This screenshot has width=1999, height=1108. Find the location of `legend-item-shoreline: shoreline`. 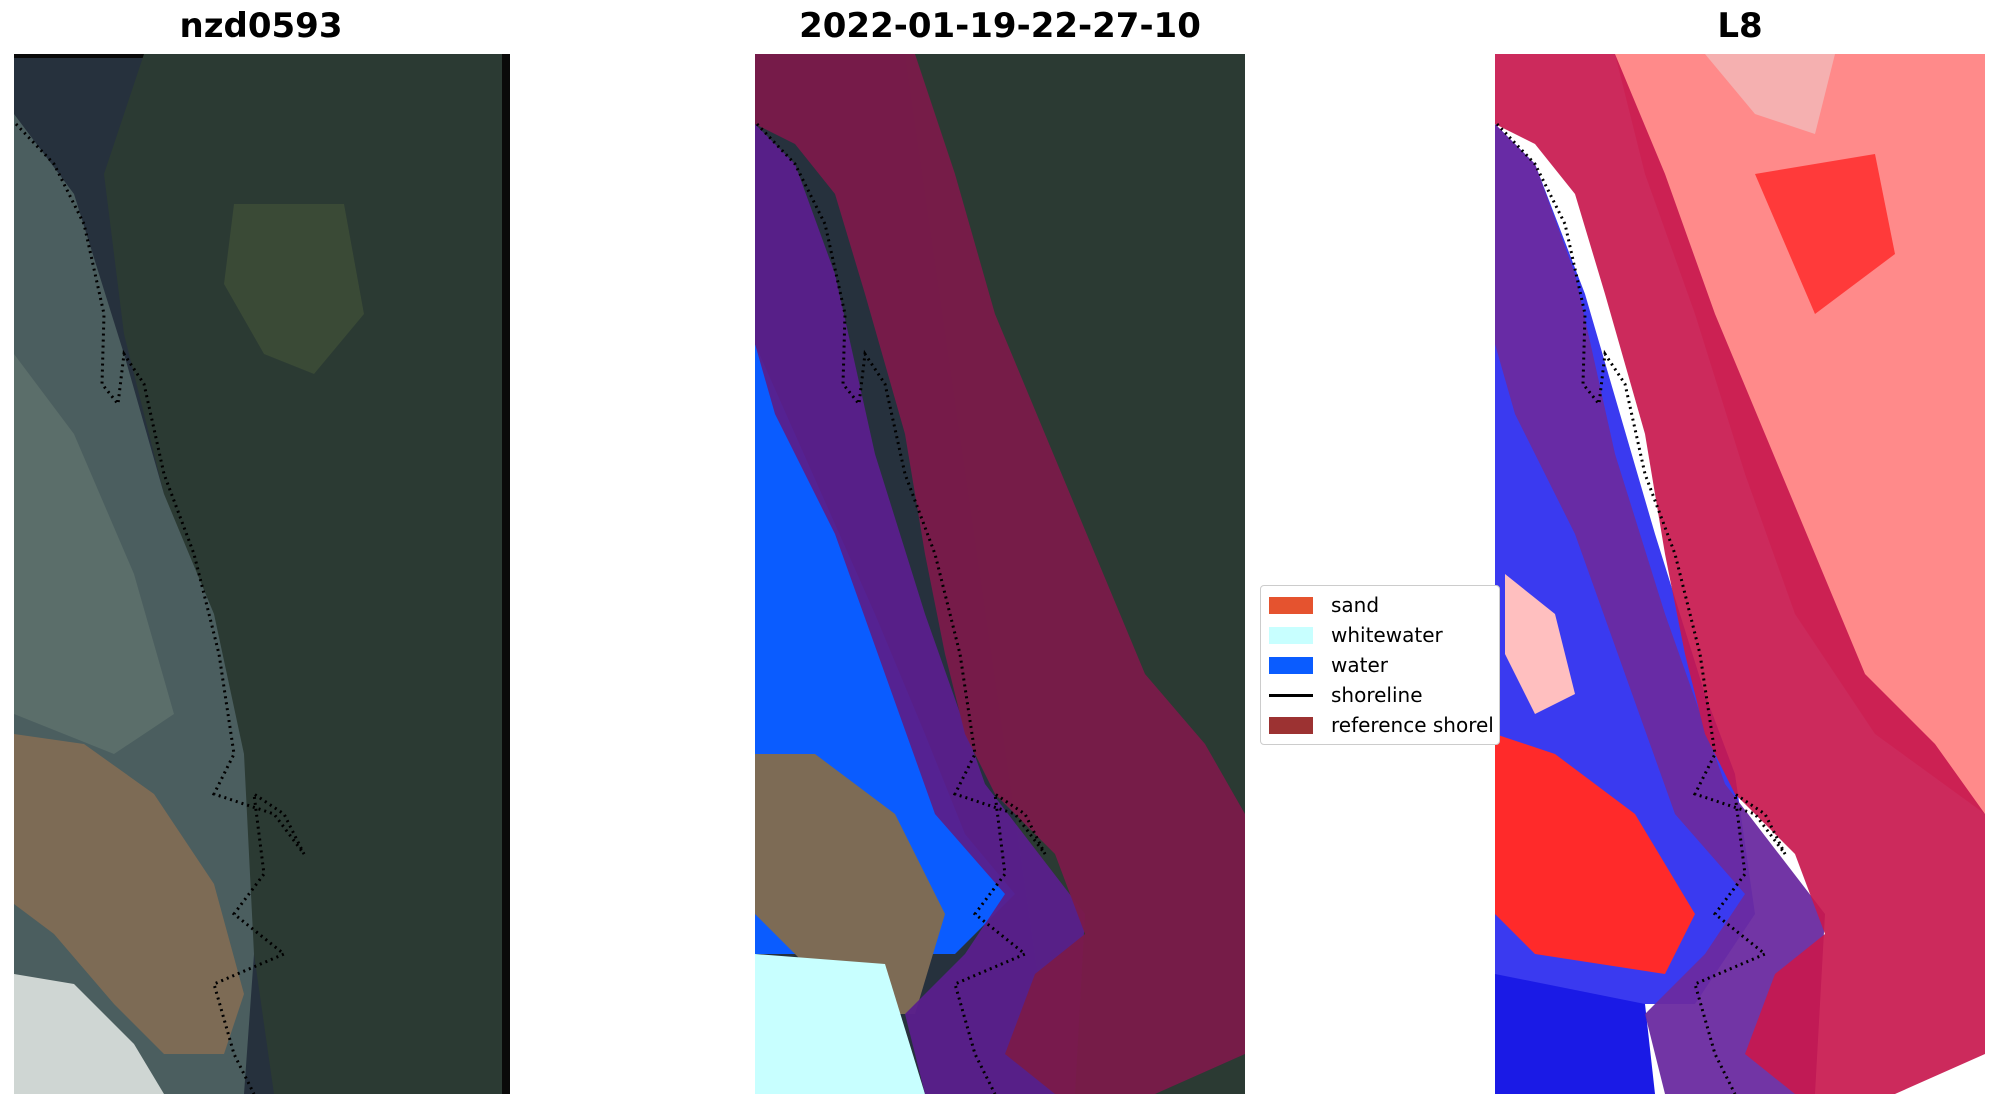

legend-item-shoreline: shoreline is located at coordinates (1346, 695).